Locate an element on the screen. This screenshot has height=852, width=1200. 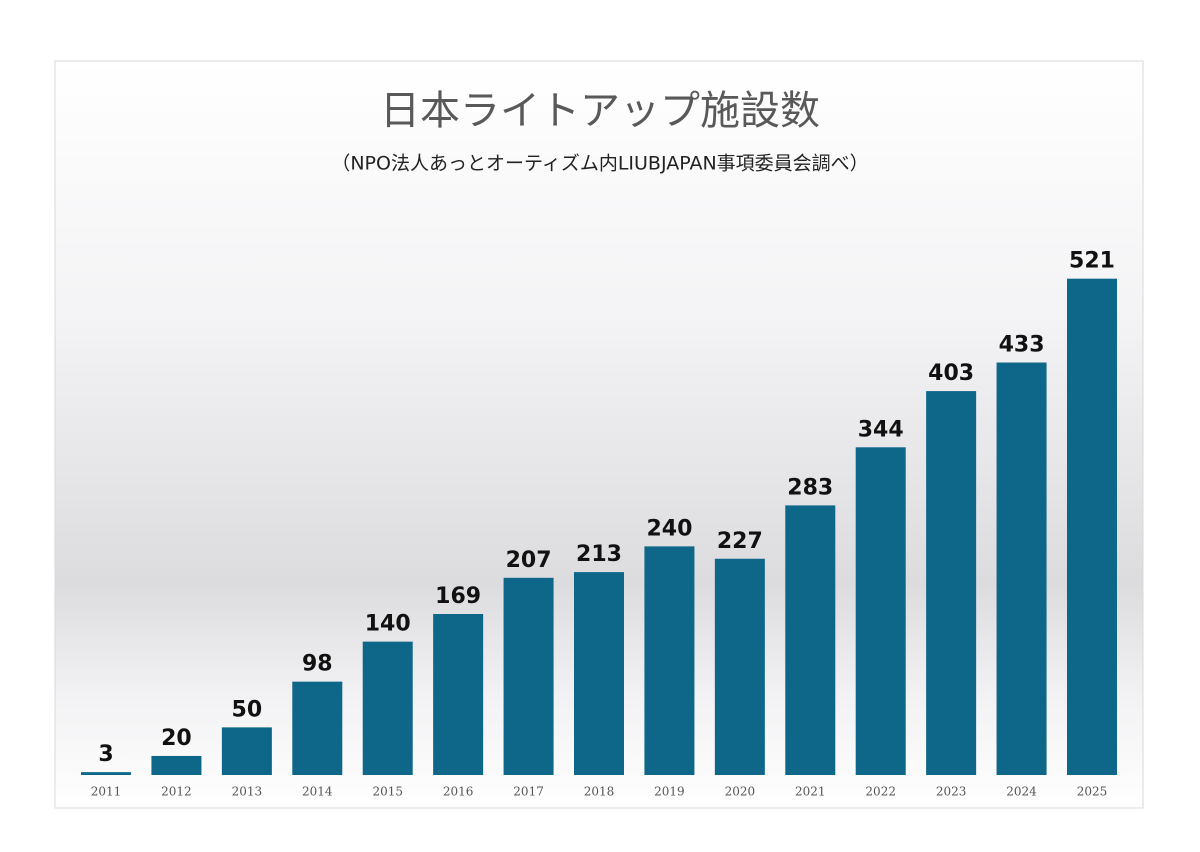
value-label: 283 is located at coordinates (810, 487).